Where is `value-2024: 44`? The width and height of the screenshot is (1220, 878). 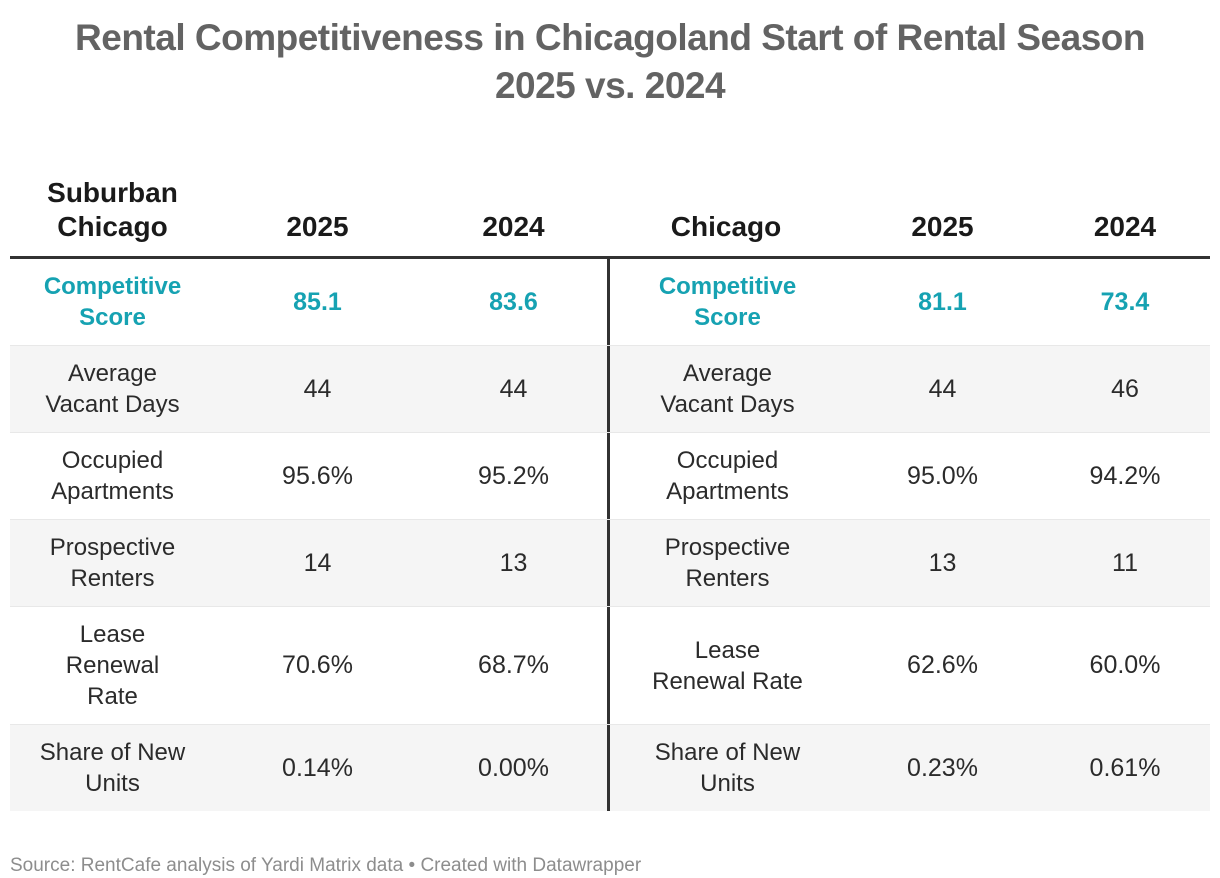 value-2024: 44 is located at coordinates (513, 388).